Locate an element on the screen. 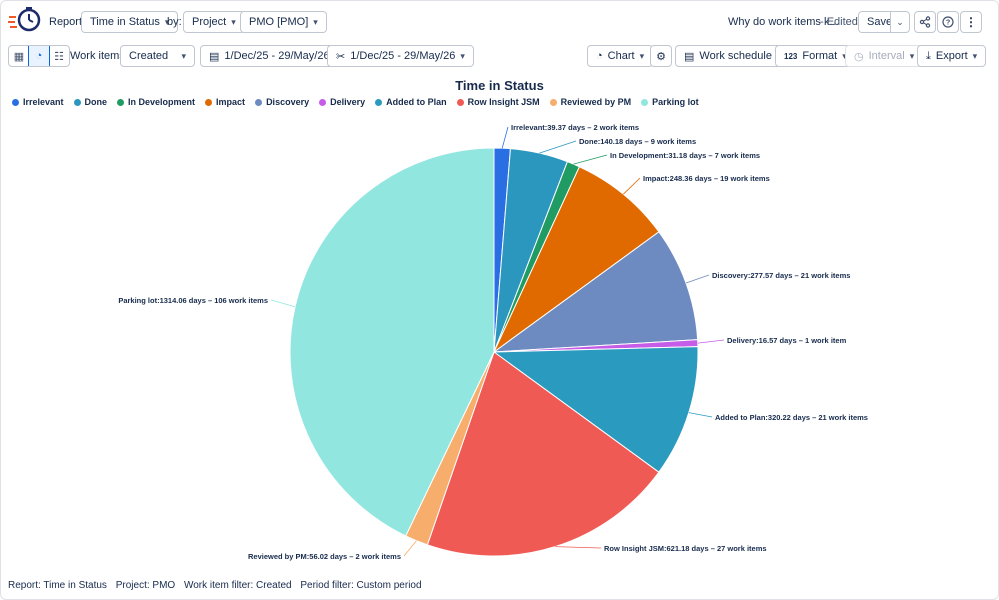 The width and height of the screenshot is (999, 600). data-label: In Development:31.18 days – 7 work items is located at coordinates (685, 155).